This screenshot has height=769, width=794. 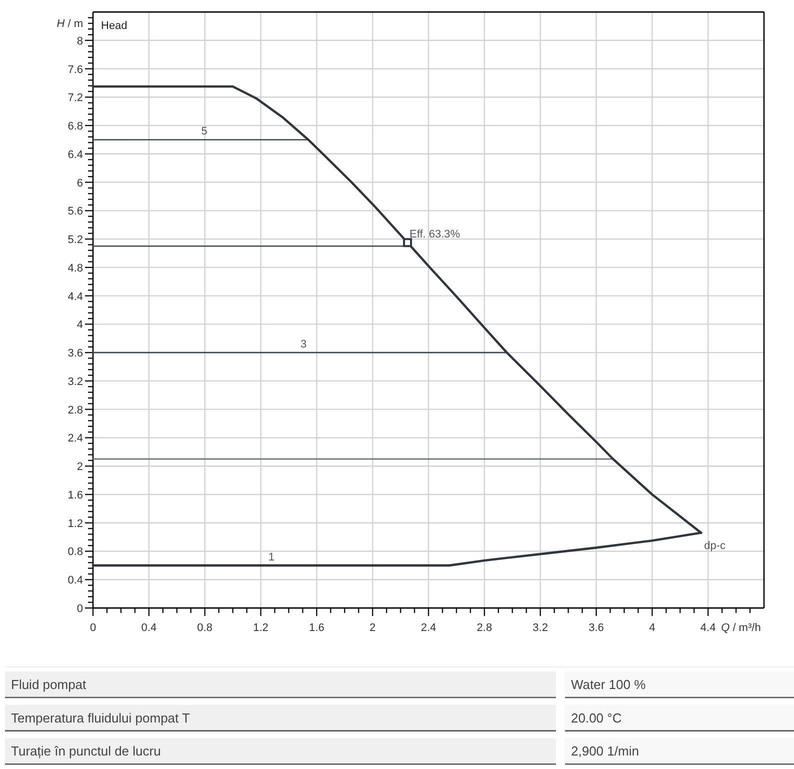 I want to click on annotation: 3, so click(x=303, y=344).